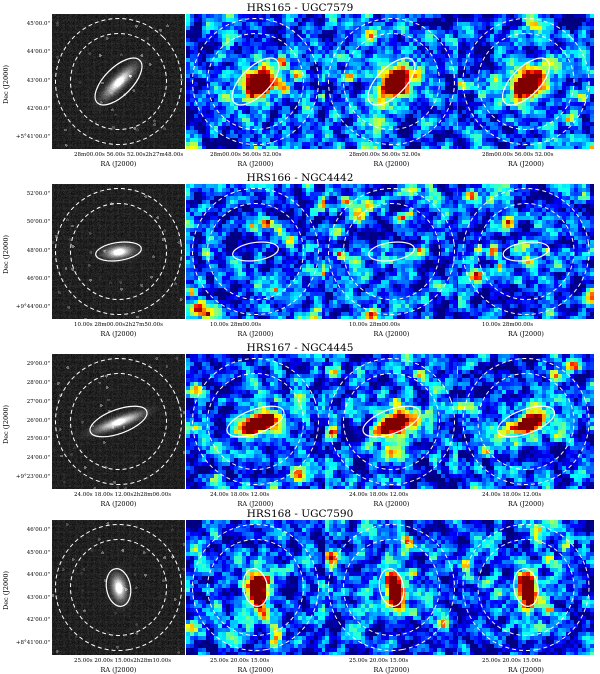  What do you see at coordinates (38, 439) in the screenshot?
I see `y-tick-label: 25'00.0"` at bounding box center [38, 439].